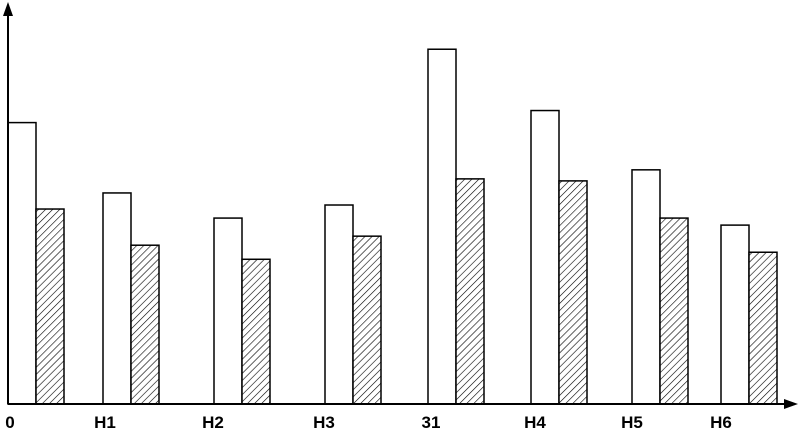 This screenshot has height=432, width=800. I want to click on y-axis-arrow, so click(8, 9).